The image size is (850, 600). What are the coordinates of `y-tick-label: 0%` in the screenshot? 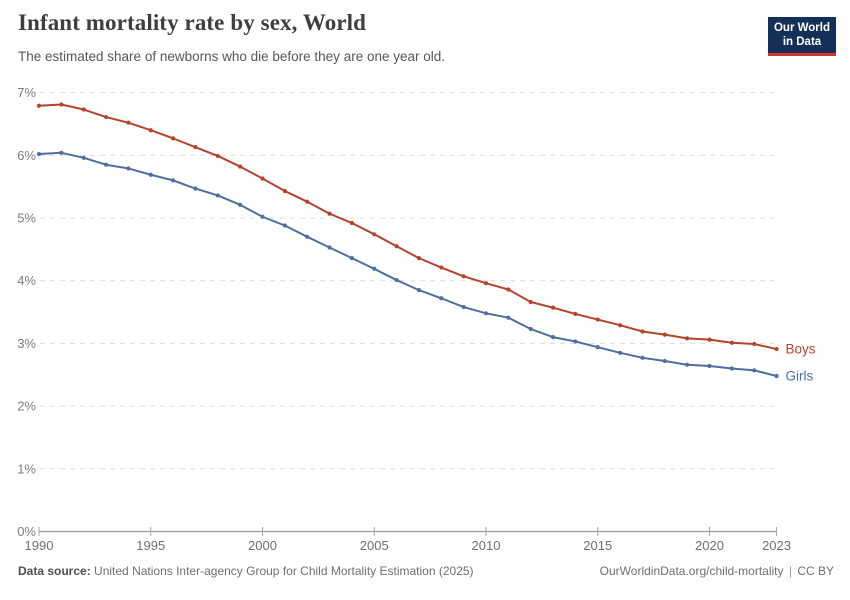 It's located at (26, 531).